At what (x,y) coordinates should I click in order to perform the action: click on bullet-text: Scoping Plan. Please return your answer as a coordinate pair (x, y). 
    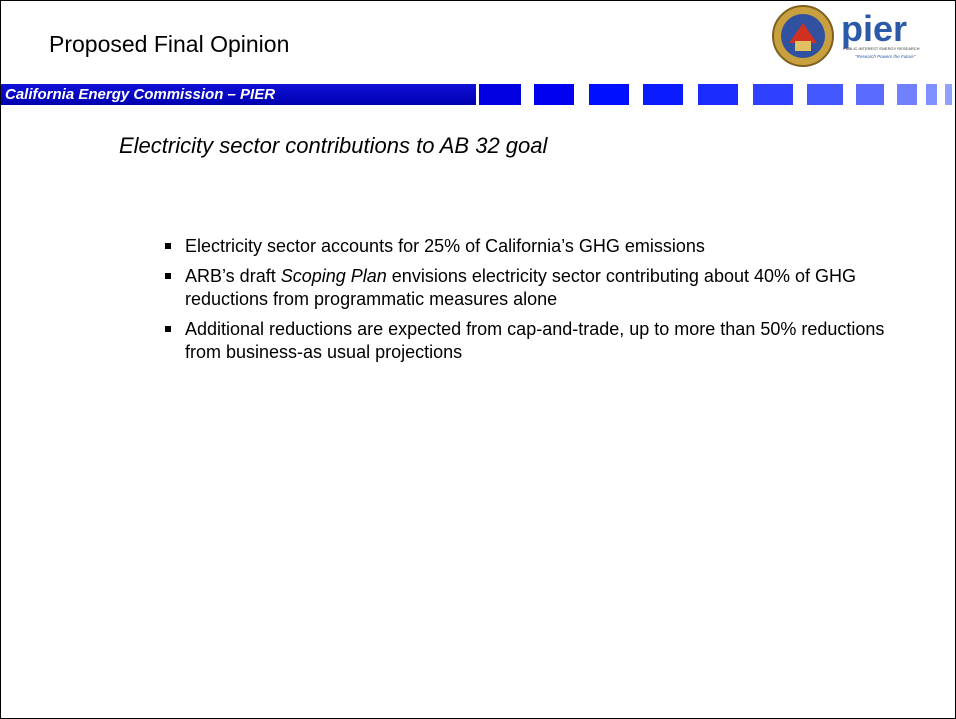
    Looking at the image, I should click on (333, 276).